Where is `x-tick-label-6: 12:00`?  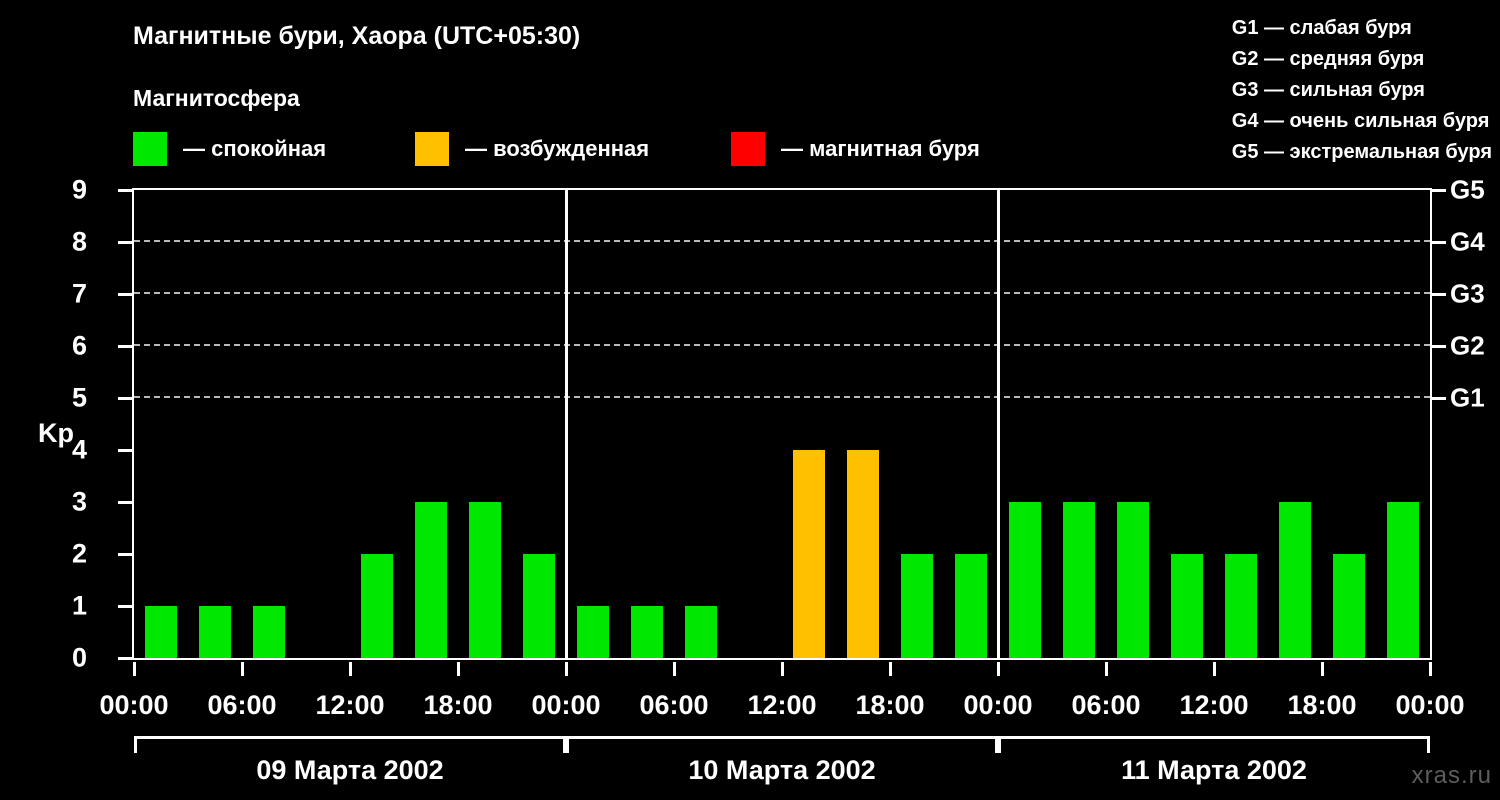 x-tick-label-6: 12:00 is located at coordinates (782, 705).